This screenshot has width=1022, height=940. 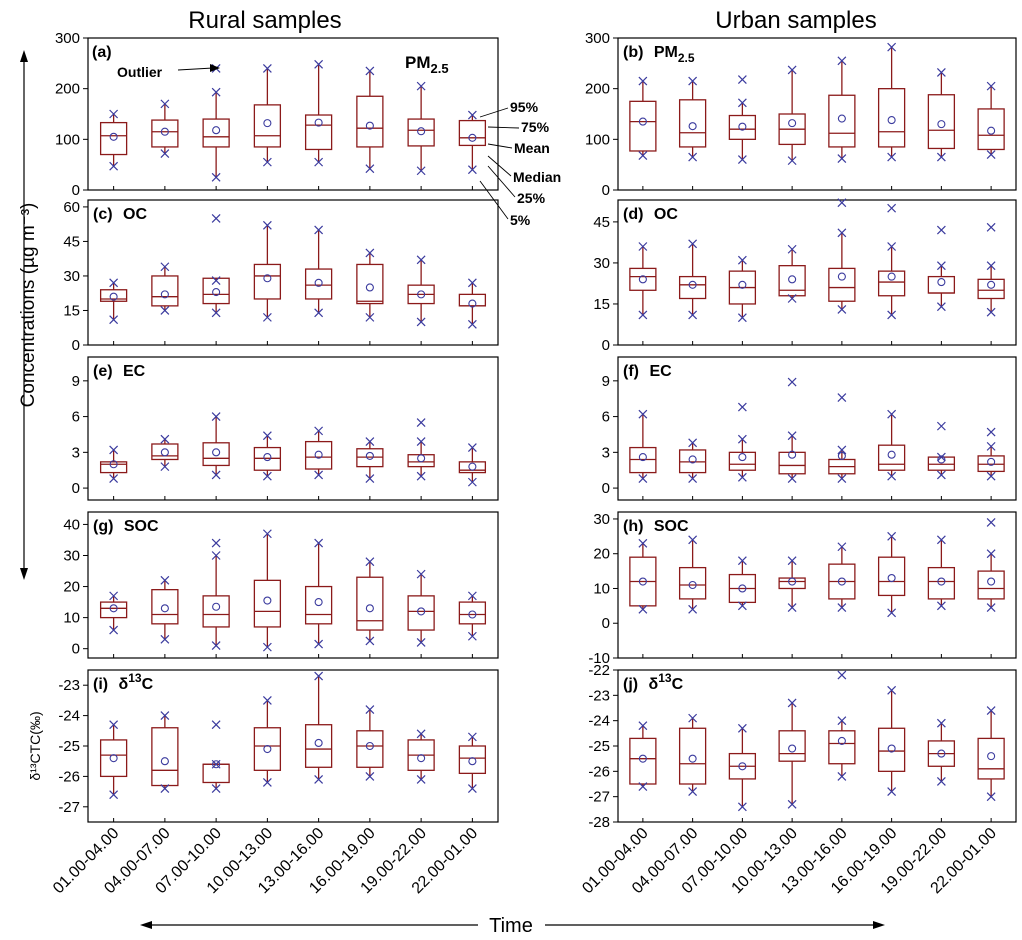 I want to click on box-01.00-04.00, so click(x=113, y=140).